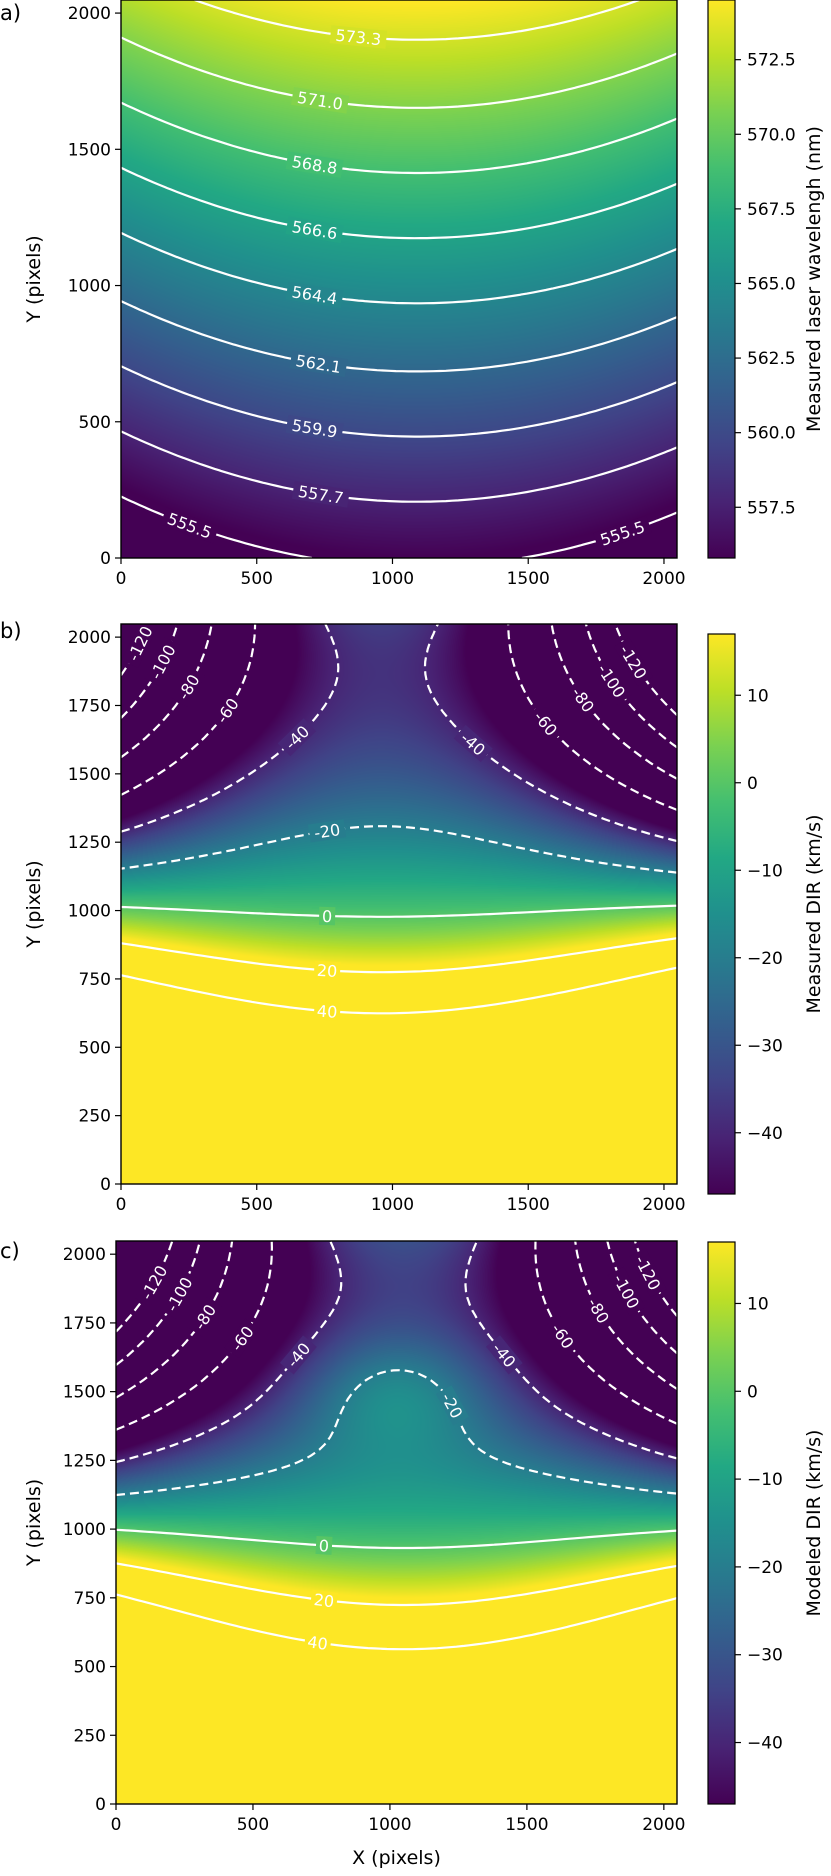 This screenshot has width=831, height=1876. I want to click on contour-line-564.4, so click(399, 268).